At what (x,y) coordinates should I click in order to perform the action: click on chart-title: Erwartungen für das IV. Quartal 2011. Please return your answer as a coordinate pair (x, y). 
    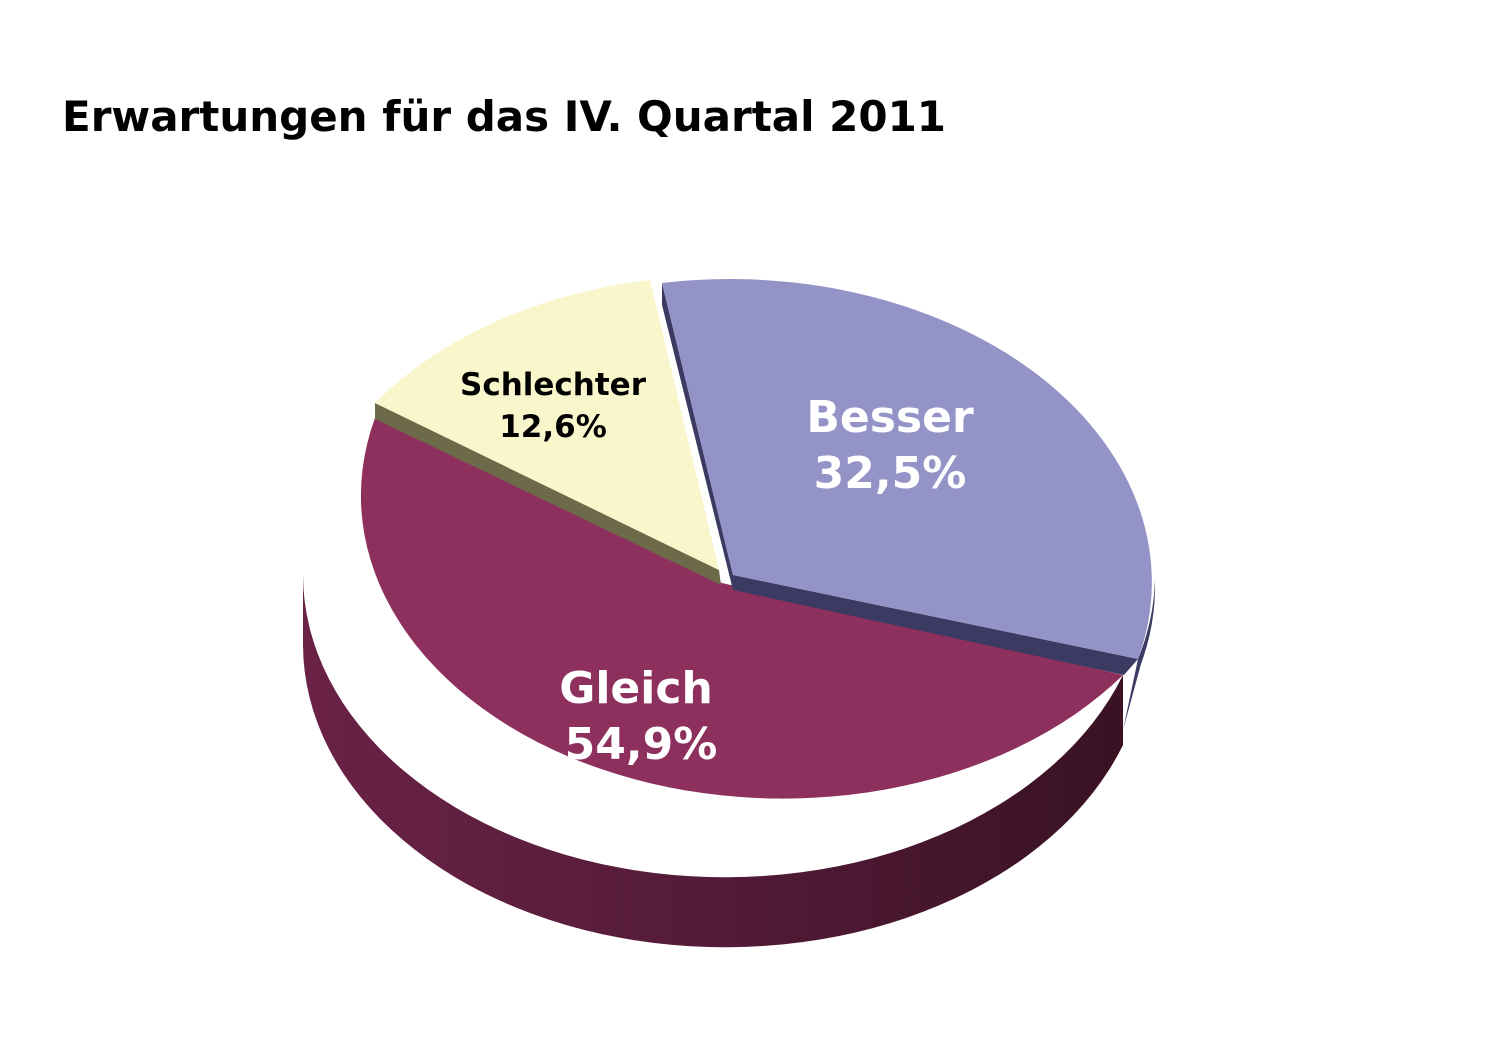
    Looking at the image, I should click on (504, 116).